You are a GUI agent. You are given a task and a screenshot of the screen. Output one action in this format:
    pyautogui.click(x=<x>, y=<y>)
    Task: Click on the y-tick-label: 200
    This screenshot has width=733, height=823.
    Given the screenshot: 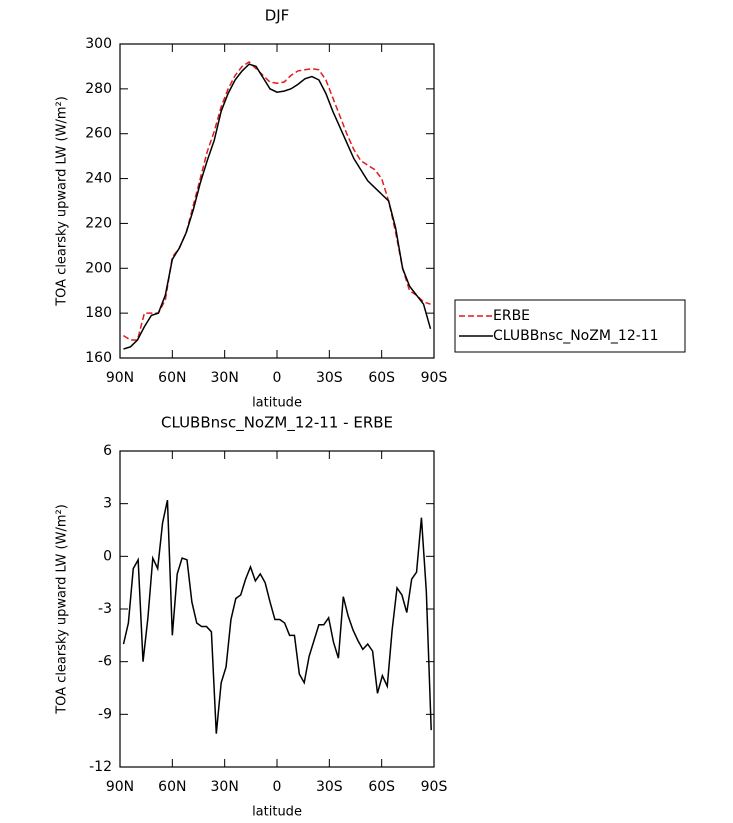 What is the action you would take?
    pyautogui.click(x=98, y=268)
    